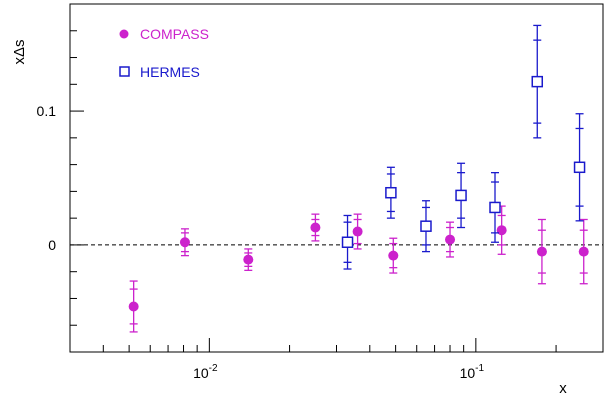 The image size is (605, 398). What do you see at coordinates (124, 34) in the screenshot?
I see `legend-circle-icon` at bounding box center [124, 34].